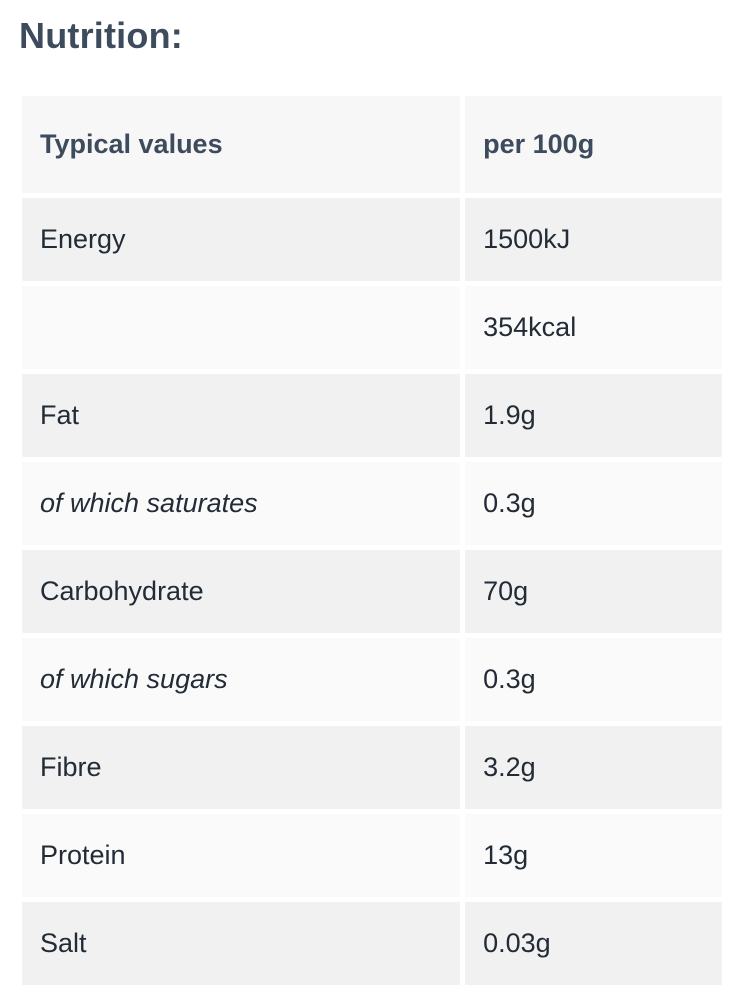 This screenshot has width=756, height=999. What do you see at coordinates (593, 503) in the screenshot?
I see `nutrient-value-saturates: 0.3g` at bounding box center [593, 503].